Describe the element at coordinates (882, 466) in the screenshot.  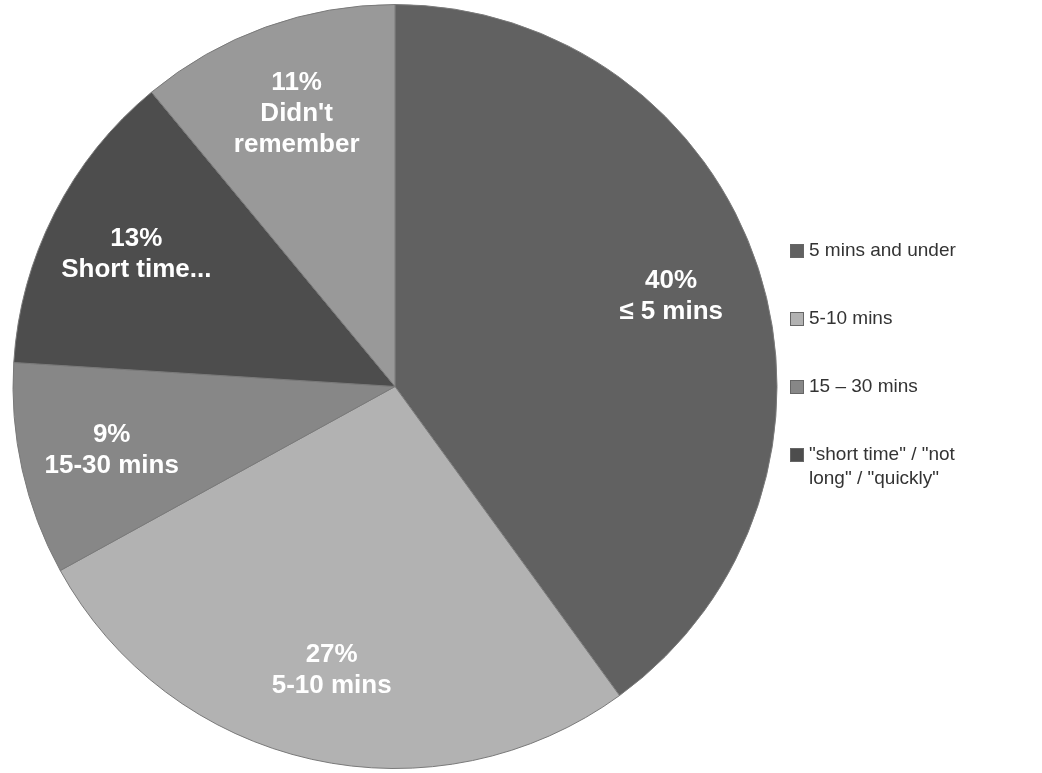
I see `legend-label: "short time" / "not long" / "quickly"` at that location.